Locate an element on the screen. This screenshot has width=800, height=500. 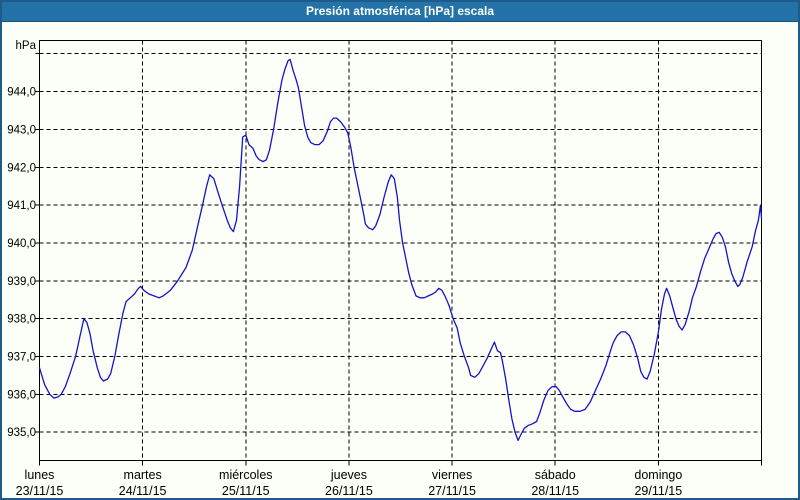
x-weekday-label: lunes is located at coordinates (40, 475).